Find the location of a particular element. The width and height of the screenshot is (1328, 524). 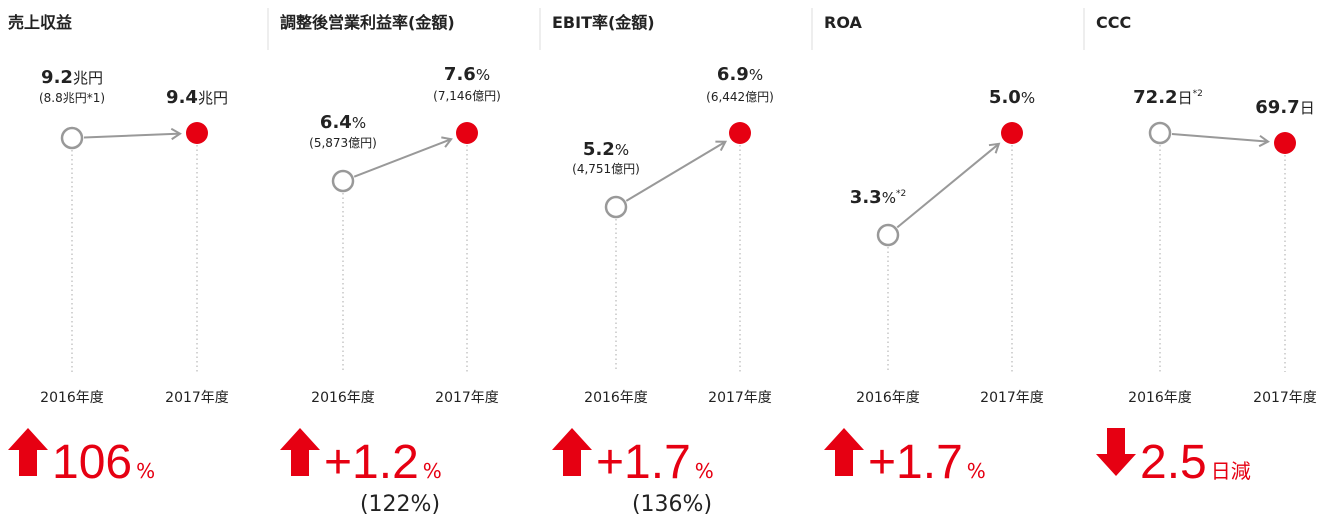

value: 9.2 is located at coordinates (57, 77).